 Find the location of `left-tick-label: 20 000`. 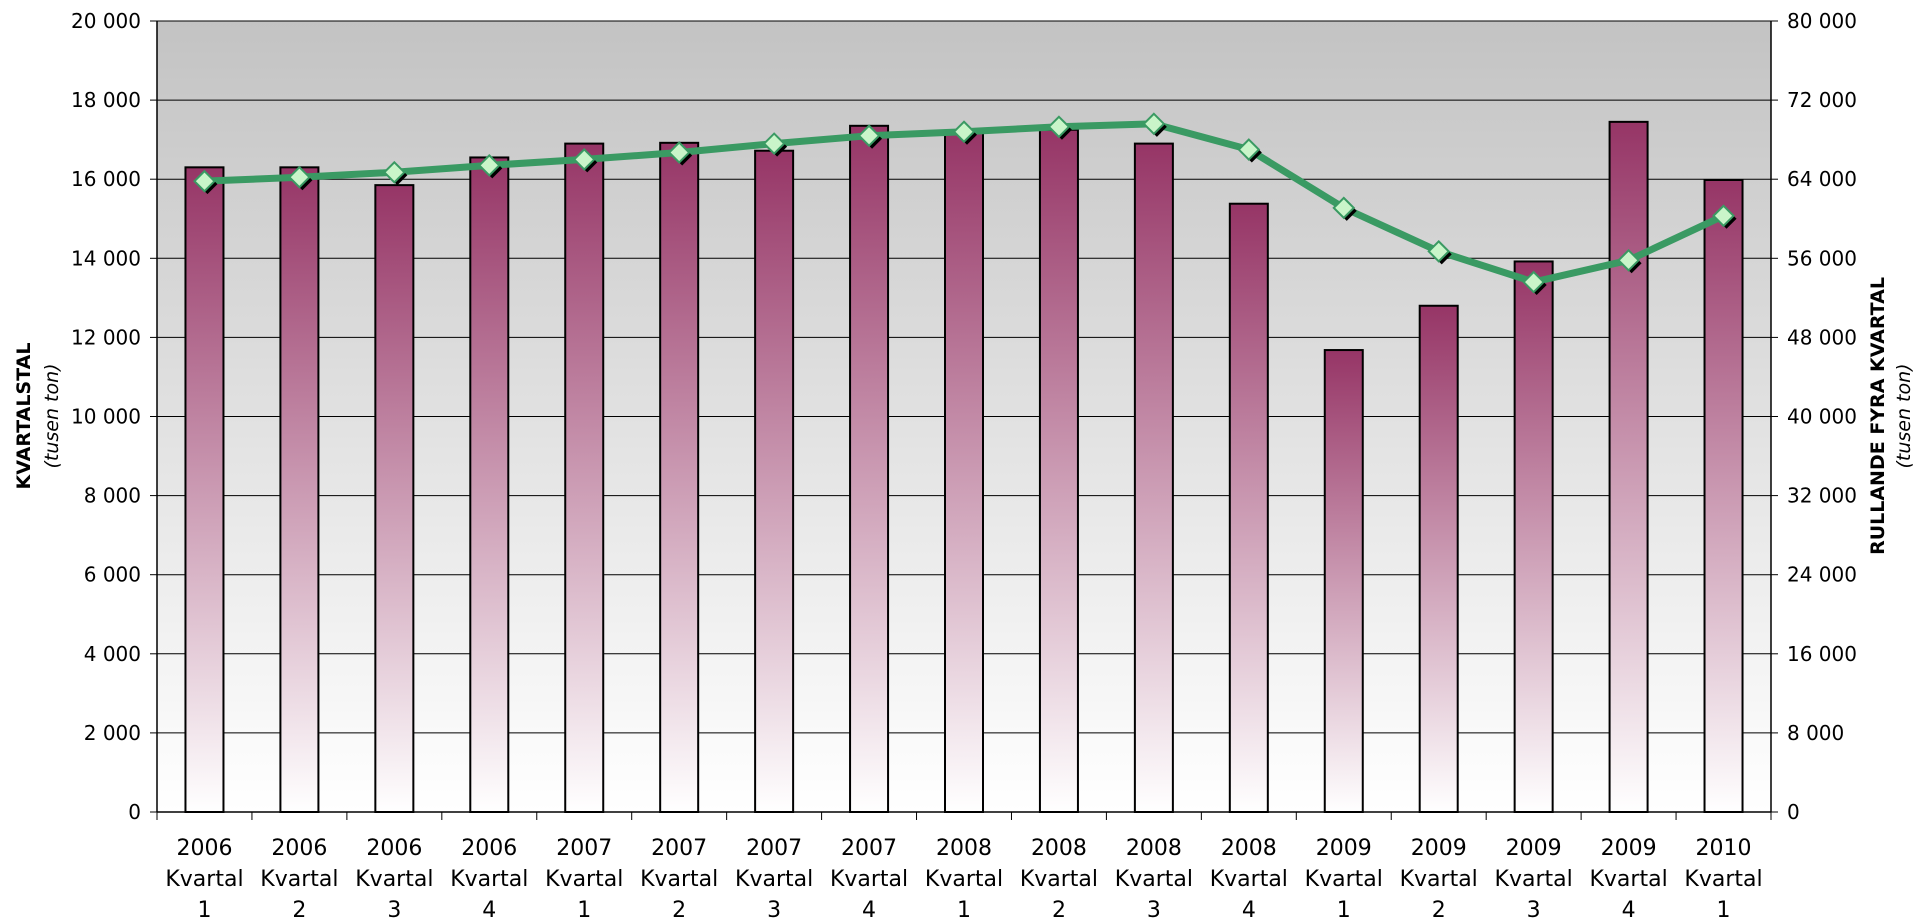

left-tick-label: 20 000 is located at coordinates (106, 21).